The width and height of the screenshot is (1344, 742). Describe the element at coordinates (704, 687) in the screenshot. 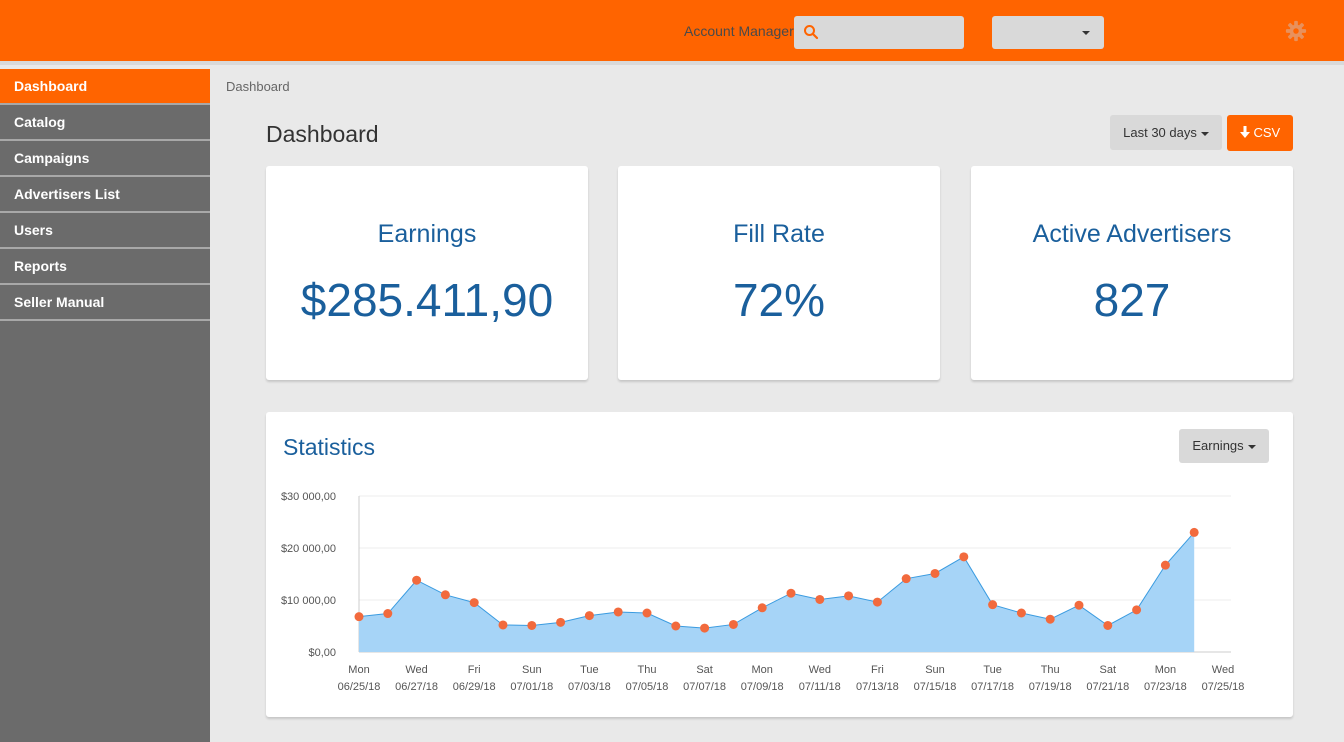

I see `x-tick-date-label: 07/07/18` at that location.